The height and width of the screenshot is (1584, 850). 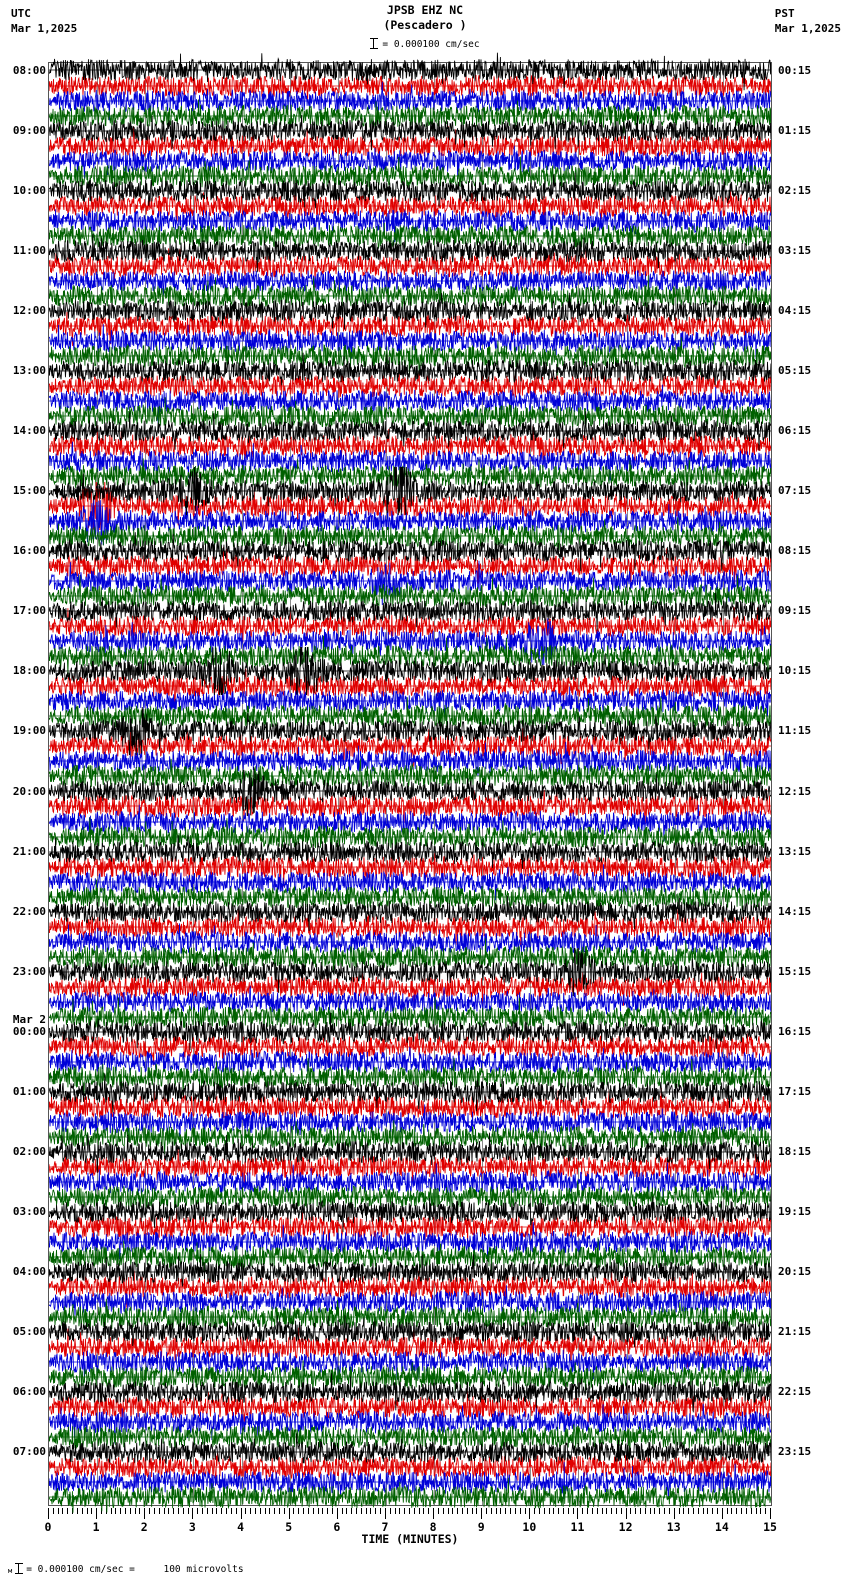 What do you see at coordinates (29, 611) in the screenshot?
I see `left-hour-label-17-00: 17:00` at bounding box center [29, 611].